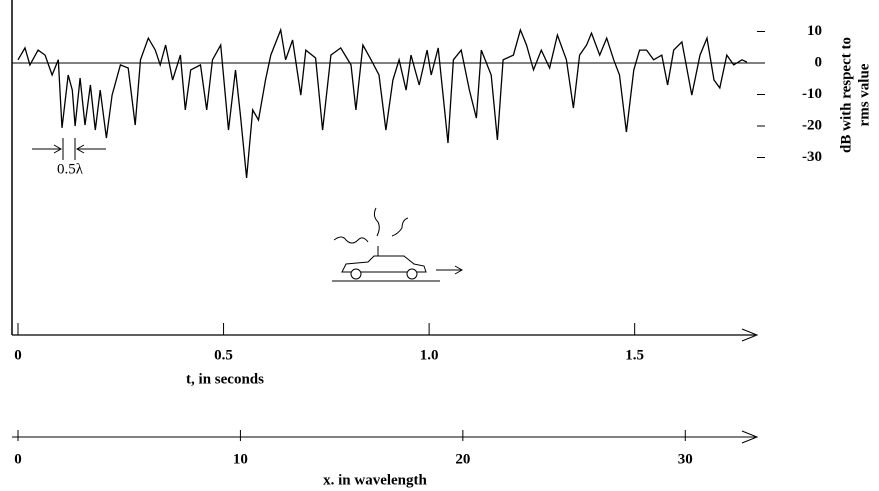  I want to click on annotation: 0.5λ, so click(70, 169).